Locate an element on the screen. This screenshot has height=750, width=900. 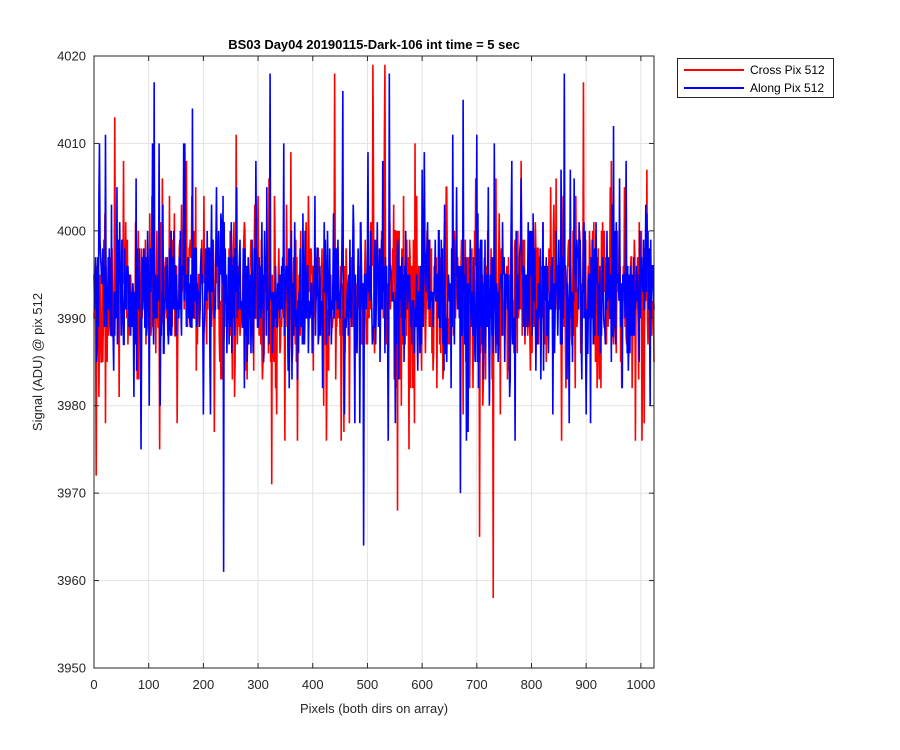
y-tick-label: 3960 is located at coordinates (71, 580).